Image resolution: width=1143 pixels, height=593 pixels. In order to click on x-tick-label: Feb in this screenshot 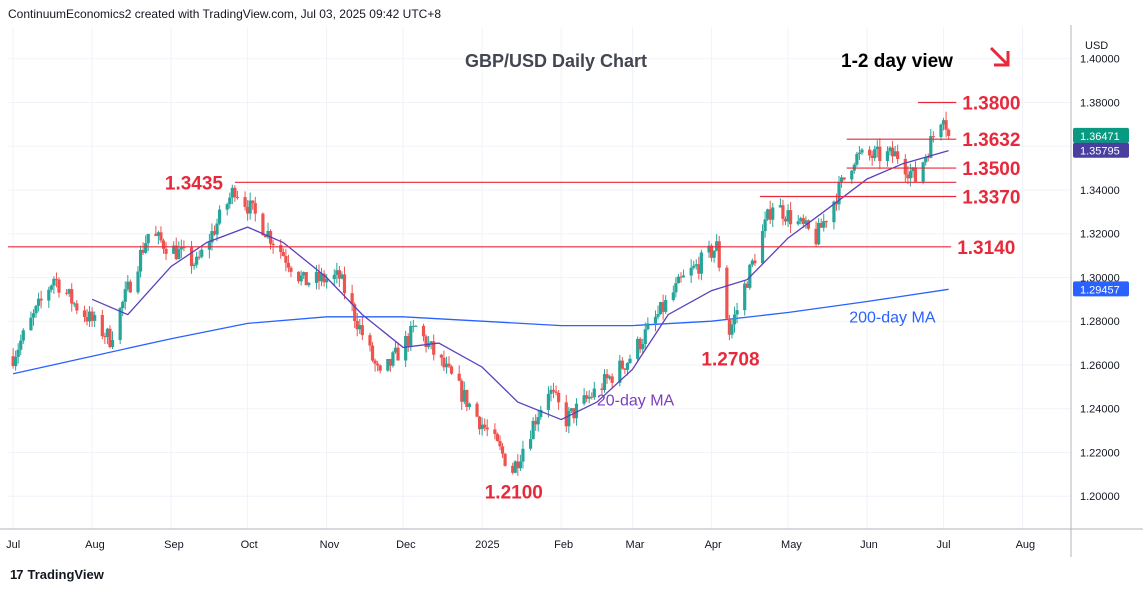, I will do `click(563, 545)`.